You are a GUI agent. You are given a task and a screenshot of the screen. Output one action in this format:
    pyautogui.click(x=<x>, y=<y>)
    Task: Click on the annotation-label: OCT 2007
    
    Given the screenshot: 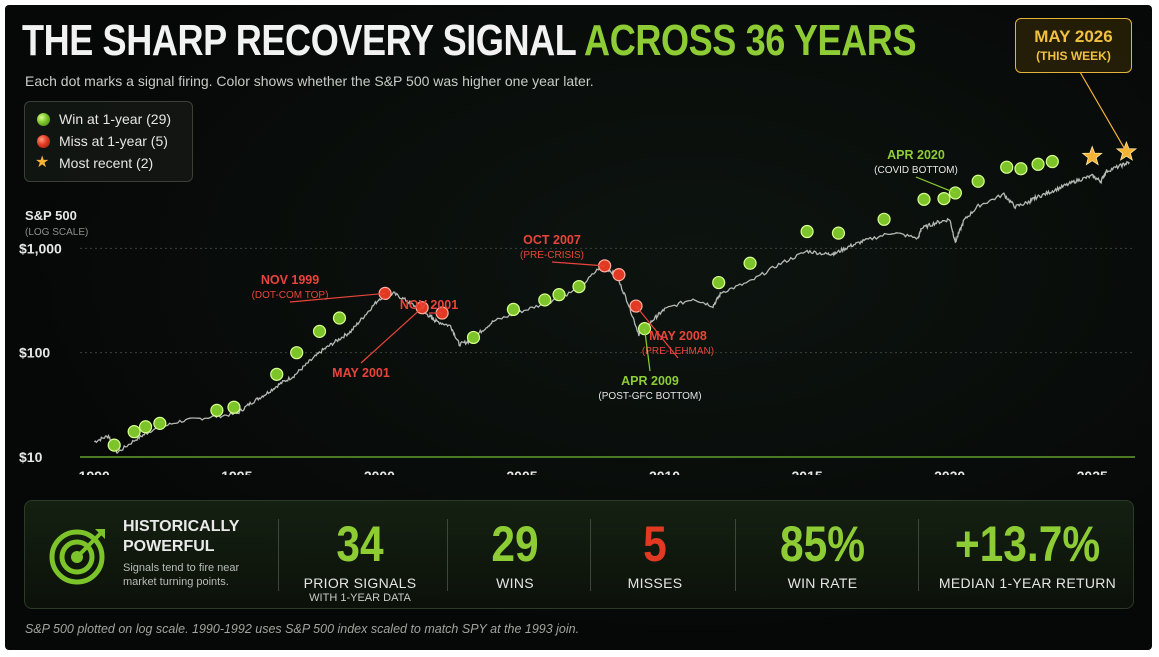 What is the action you would take?
    pyautogui.click(x=552, y=240)
    